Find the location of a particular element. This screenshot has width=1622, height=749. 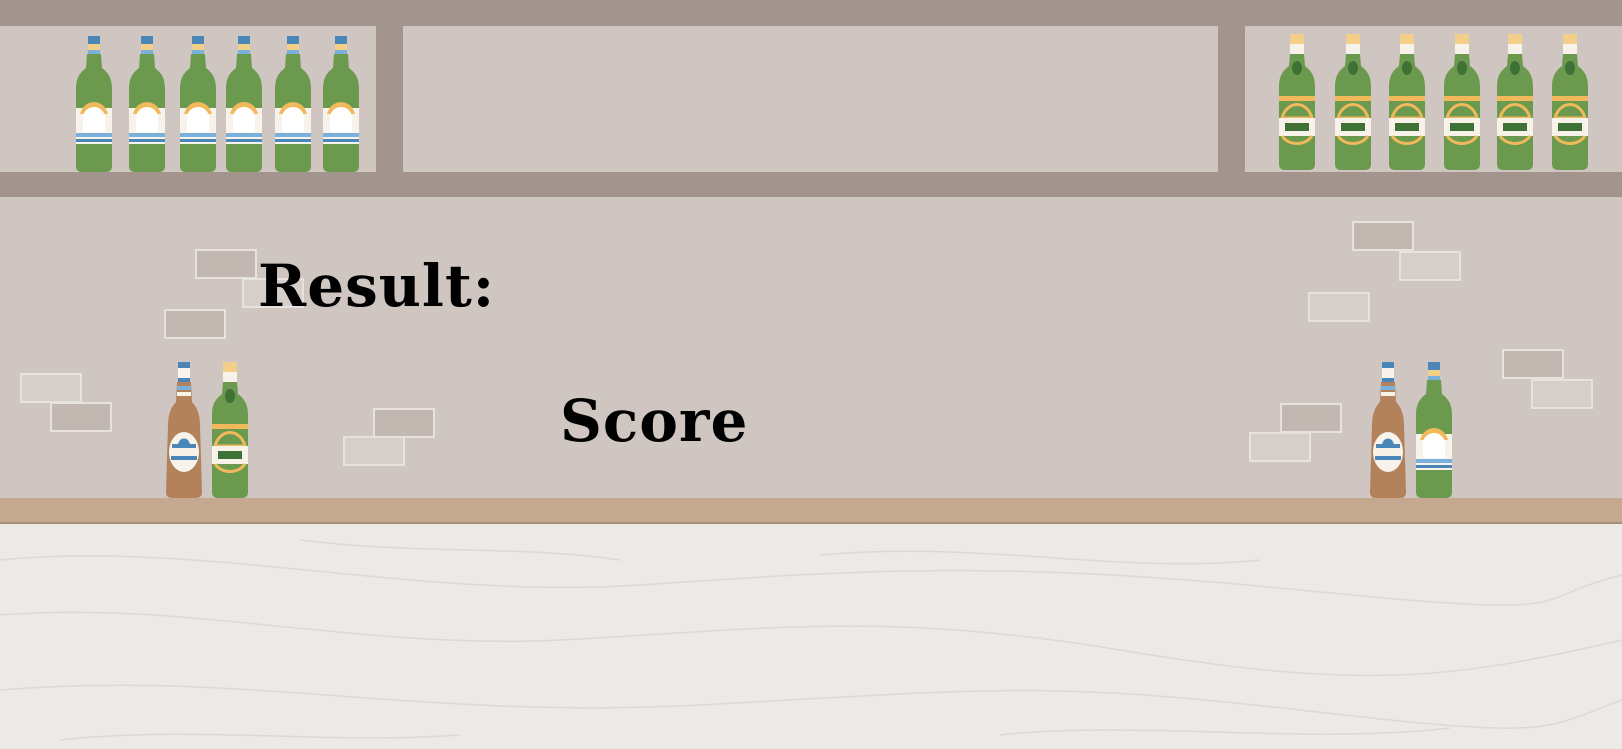

shelf-post-left is located at coordinates (389, 98).